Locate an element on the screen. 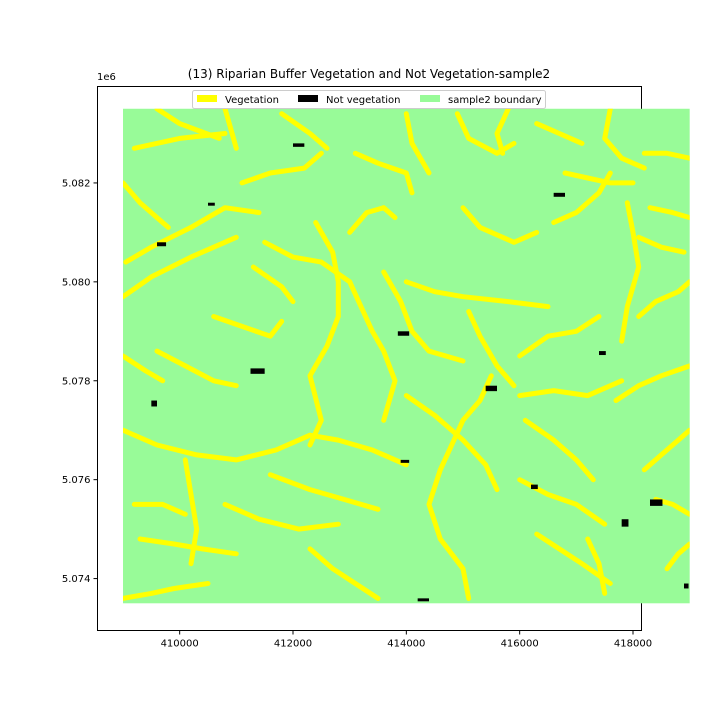 This screenshot has height=720, width=720. y-tick-label: 5.078 is located at coordinates (76, 381).